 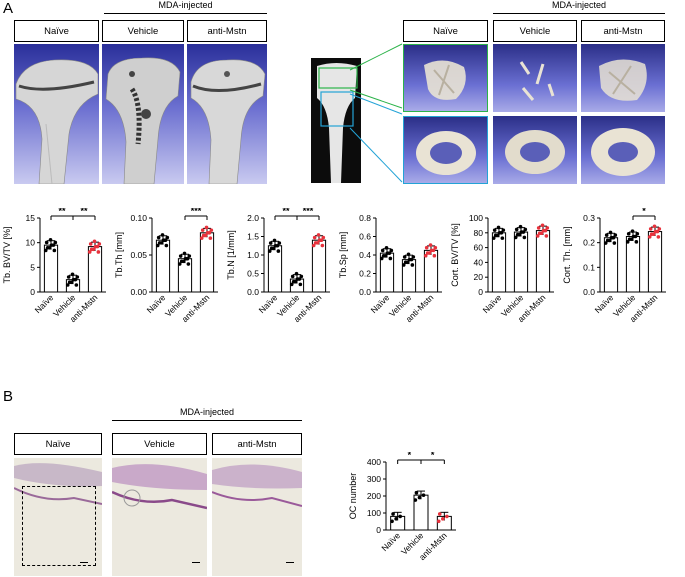 What do you see at coordinates (365, 237) in the screenshot?
I see `y-tick-label: 0.6` at bounding box center [365, 237].